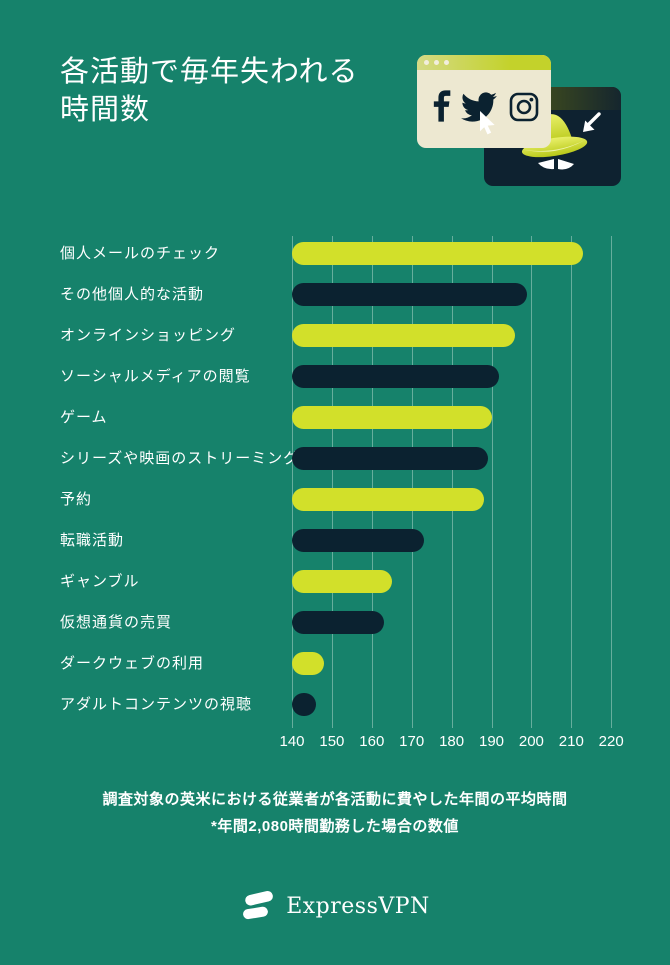 Image resolution: width=670 pixels, height=965 pixels. What do you see at coordinates (332, 741) in the screenshot?
I see `x-tick-label: 150` at bounding box center [332, 741].